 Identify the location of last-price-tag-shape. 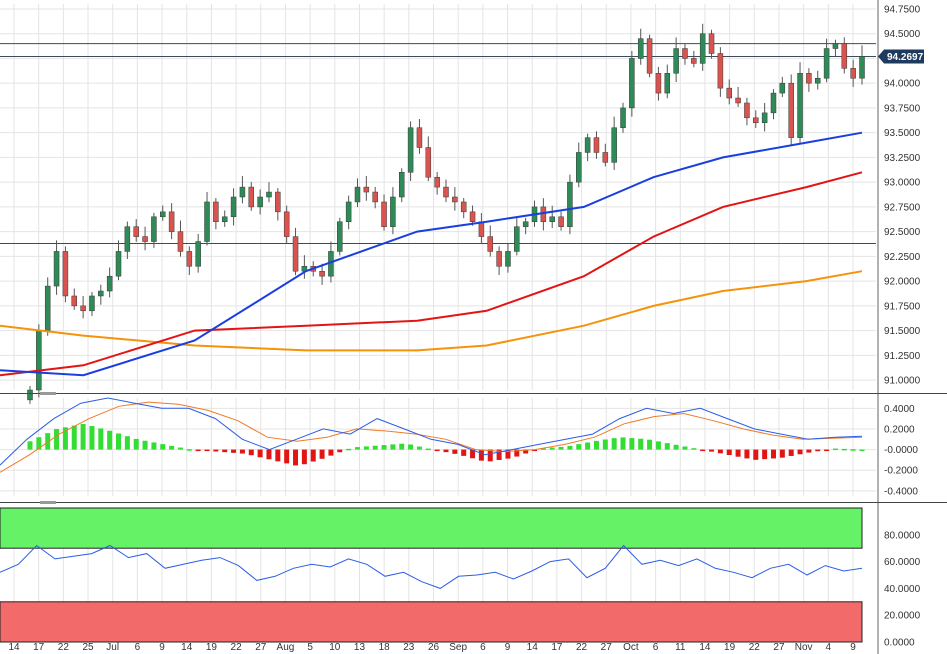
(901, 56).